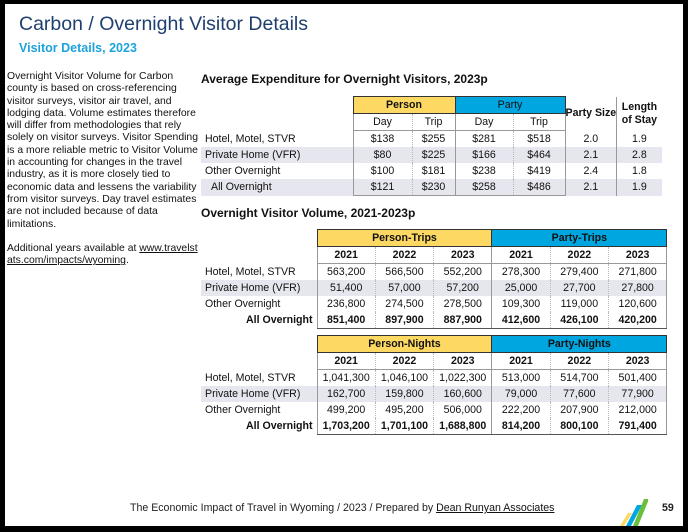 The height and width of the screenshot is (532, 688). I want to click on cell: 57,200, so click(462, 288).